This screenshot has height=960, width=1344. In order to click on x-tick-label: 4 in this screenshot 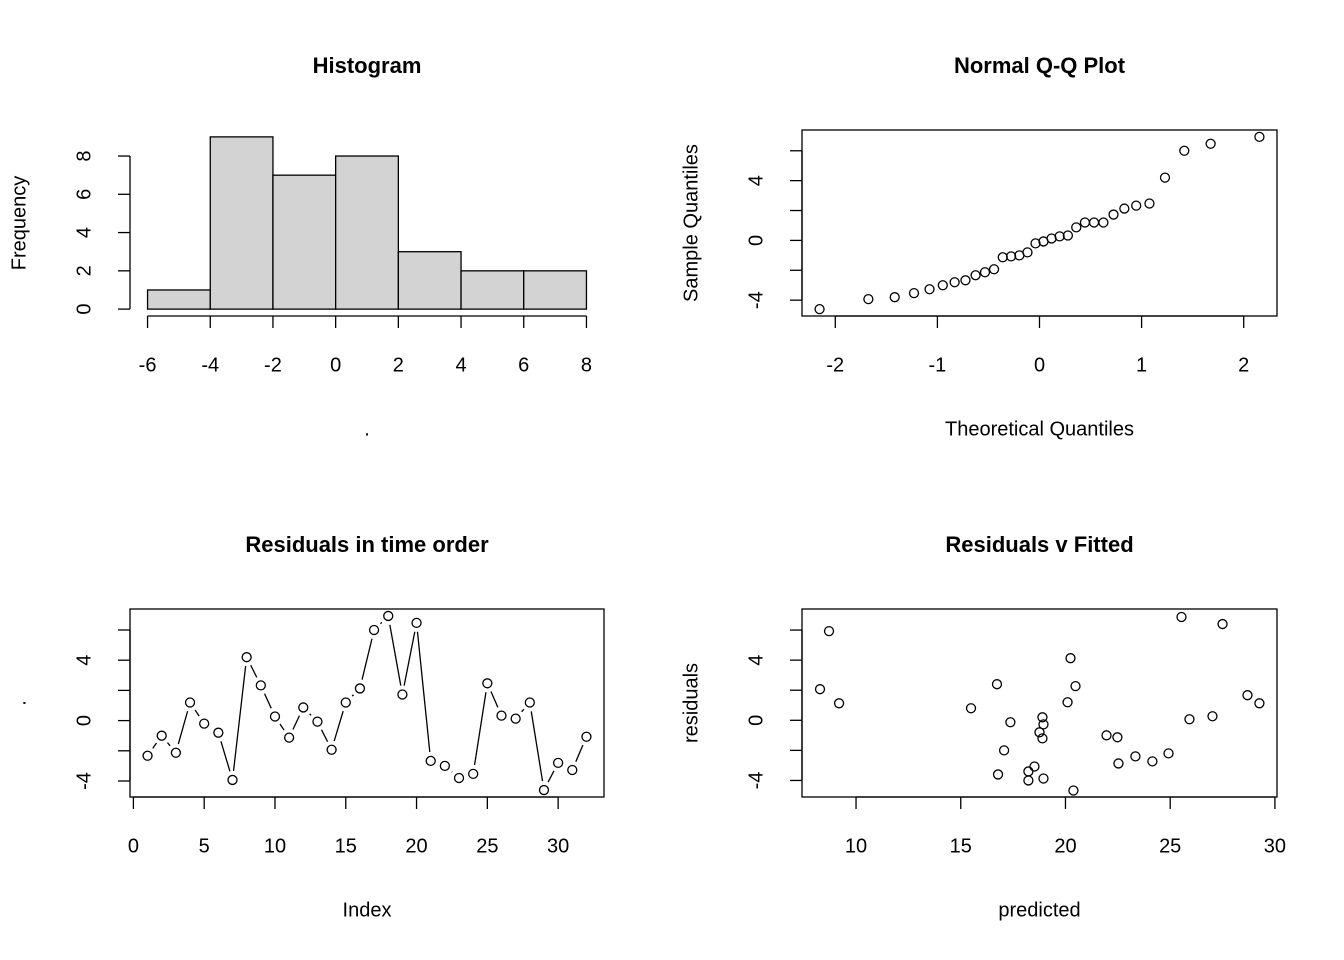, I will do `click(460, 365)`.